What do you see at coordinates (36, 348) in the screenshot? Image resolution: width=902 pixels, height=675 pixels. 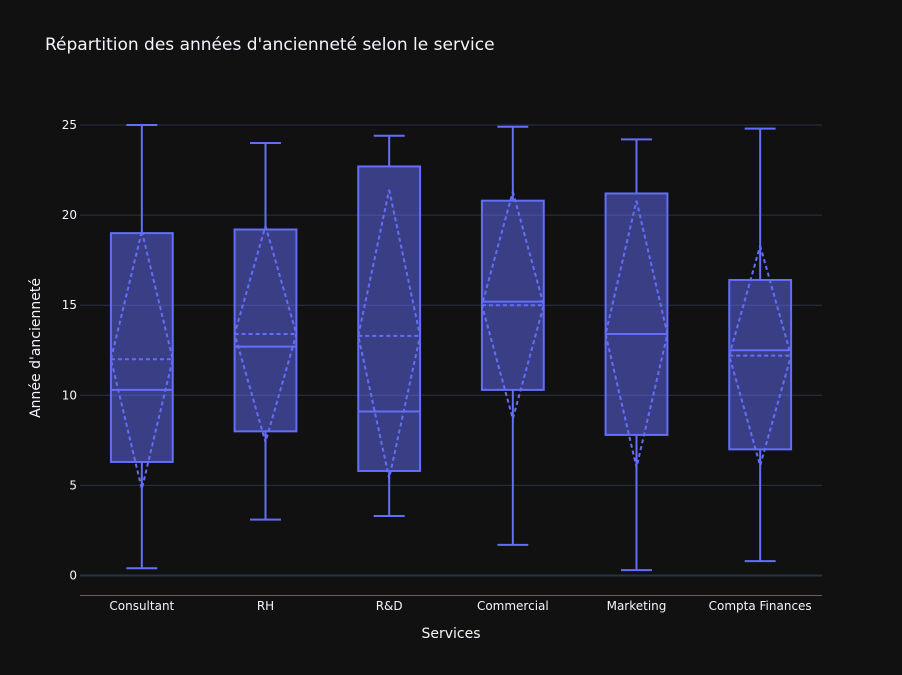 I see `y-axis-title: Année d'ancienneté` at bounding box center [36, 348].